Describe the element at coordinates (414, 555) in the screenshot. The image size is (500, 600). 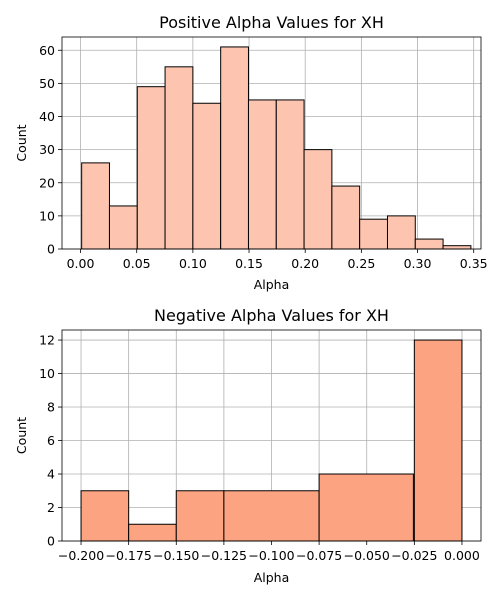
I see `x-tick-label: −0.025` at that location.